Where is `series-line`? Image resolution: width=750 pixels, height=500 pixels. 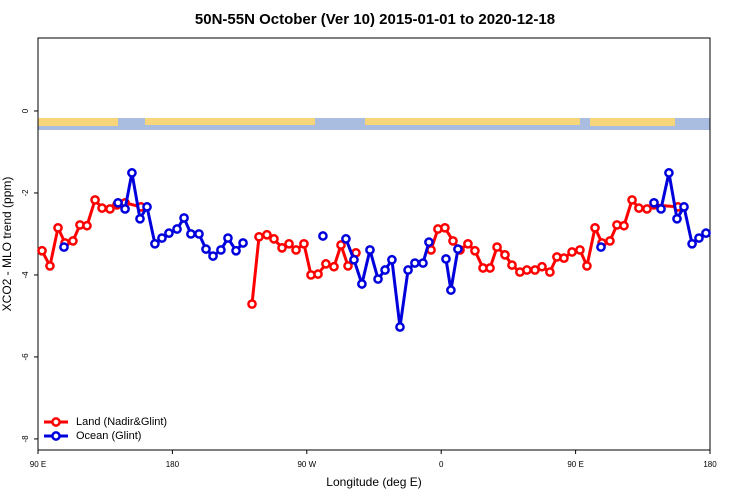
series-line is located at coordinates (181, 215).